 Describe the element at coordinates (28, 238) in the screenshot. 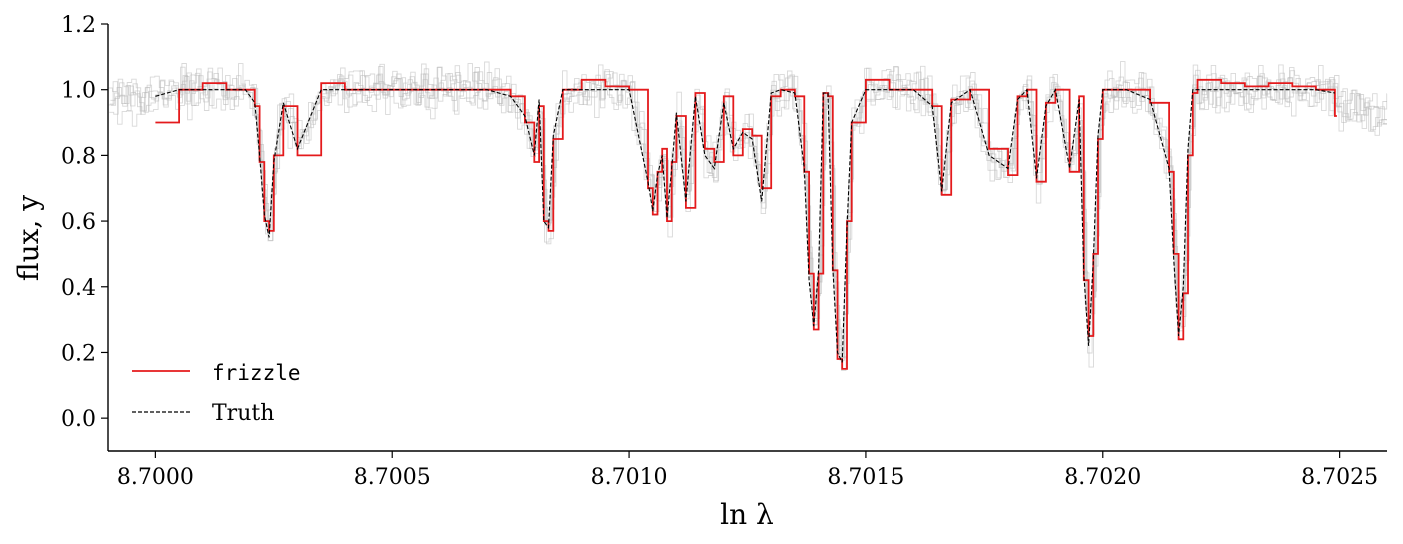

I see `y-axis-label: flux, y` at that location.